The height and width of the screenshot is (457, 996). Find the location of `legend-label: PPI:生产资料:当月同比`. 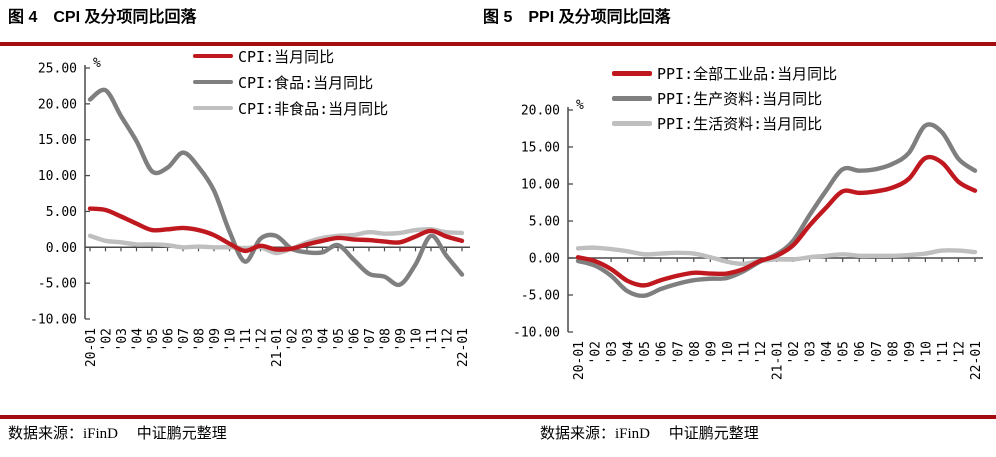

legend-label: PPI:生产资料:当月同比 is located at coordinates (740, 99).